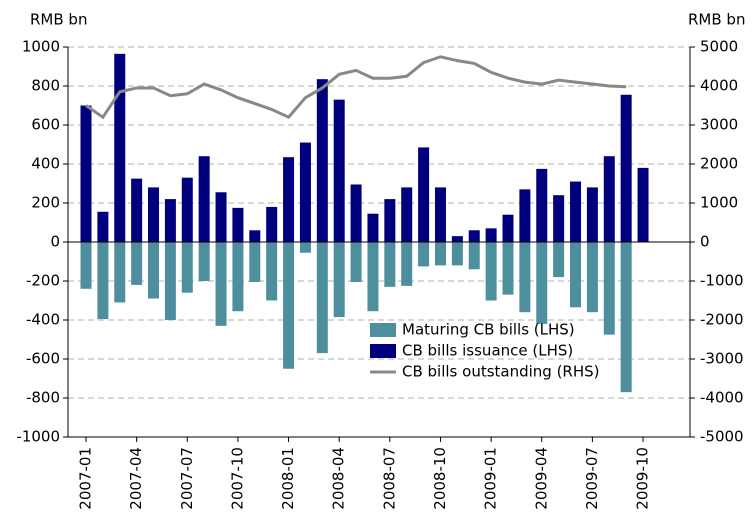 This screenshot has height=528, width=754. Describe the element at coordinates (719, 86) in the screenshot. I see `y2-tick-label: 4000` at that location.